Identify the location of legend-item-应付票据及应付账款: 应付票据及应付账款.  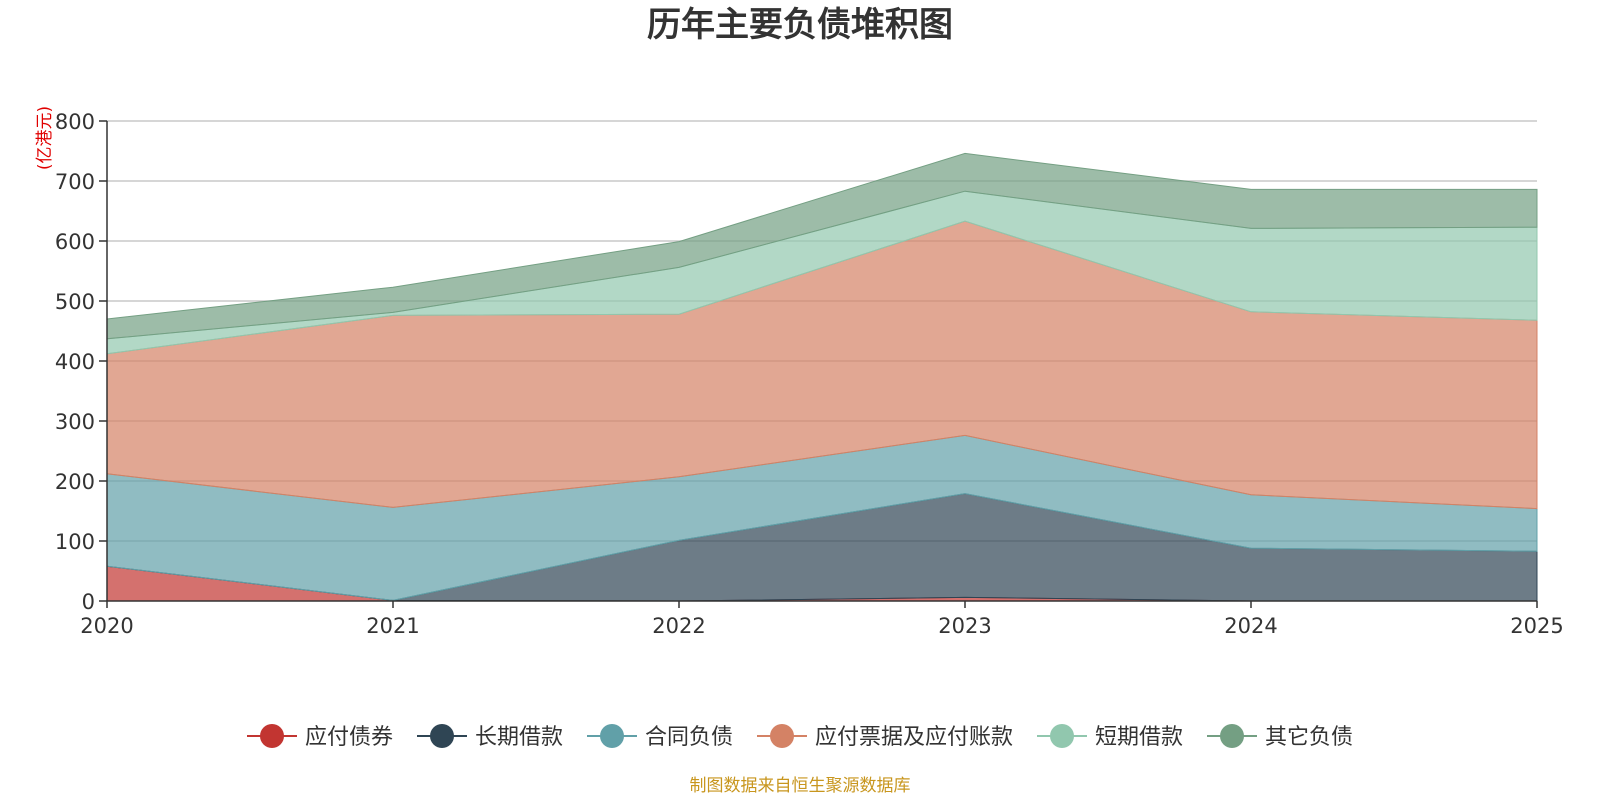
(885, 737).